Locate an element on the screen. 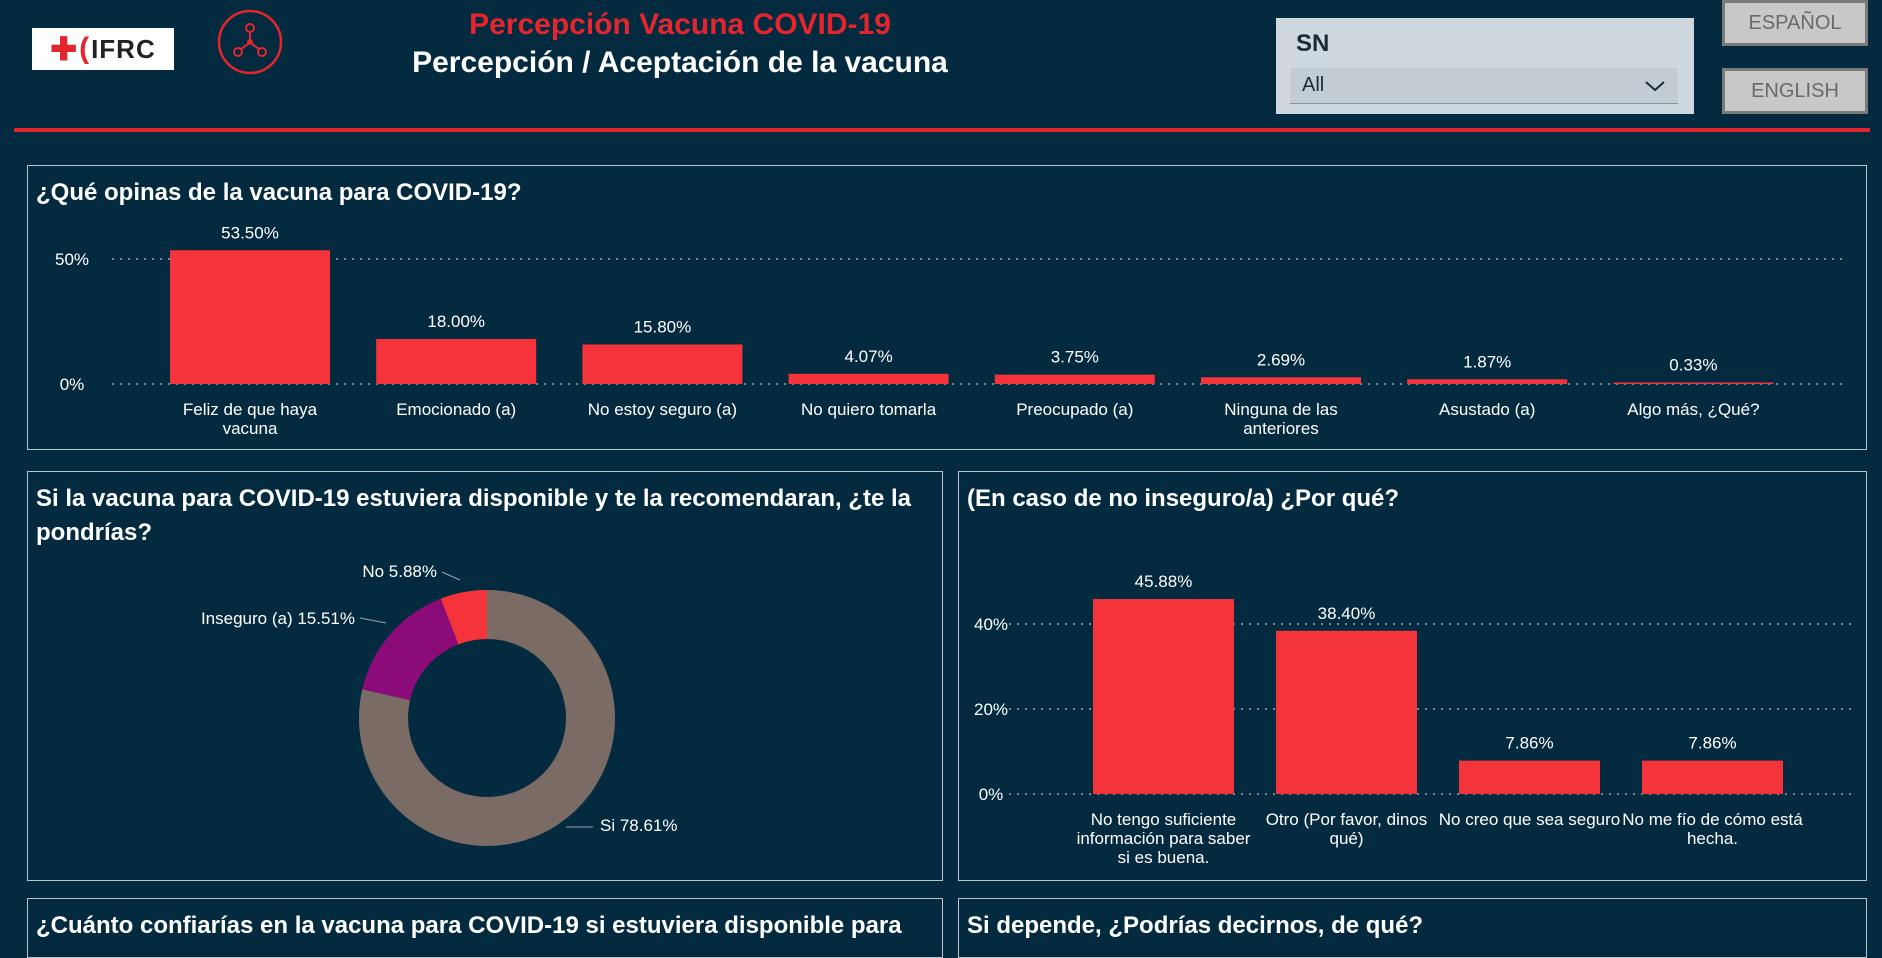  y-tick-label: 50% is located at coordinates (72, 259).